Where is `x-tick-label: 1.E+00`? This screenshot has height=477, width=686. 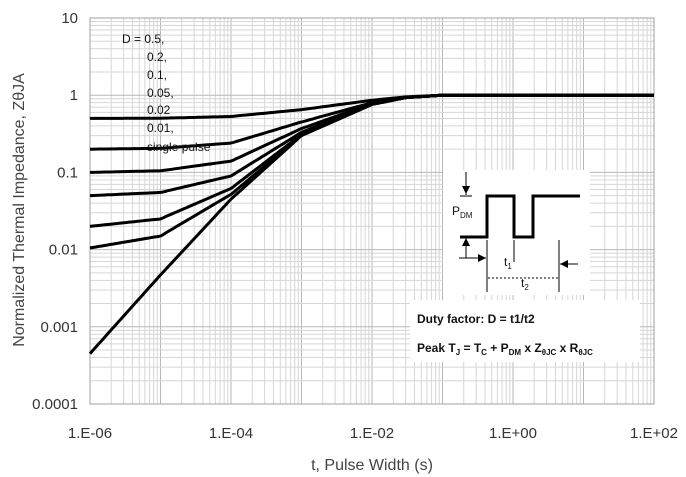
x-tick-label: 1.E+00 is located at coordinates (513, 433).